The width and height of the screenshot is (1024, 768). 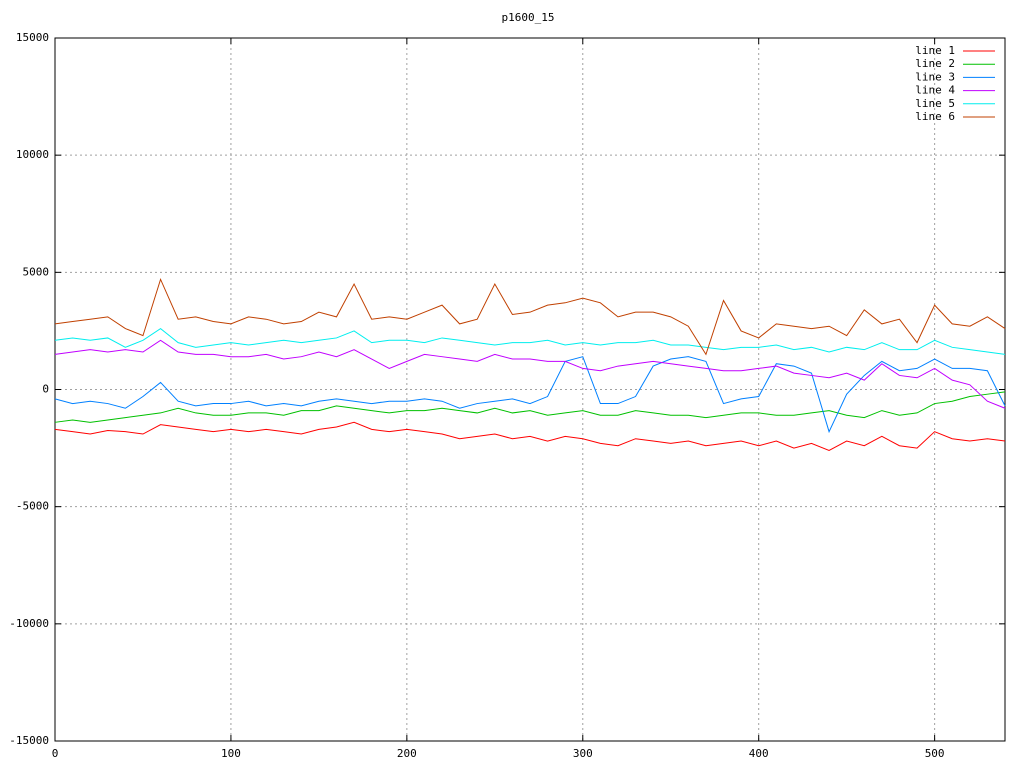 What do you see at coordinates (32, 154) in the screenshot?
I see `y-tick-label: 10000` at bounding box center [32, 154].